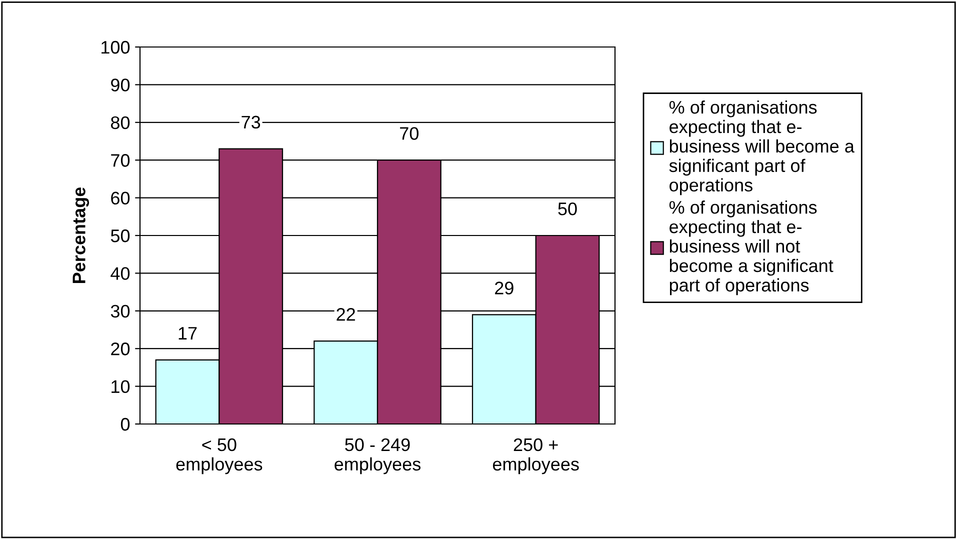 The width and height of the screenshot is (958, 539). Describe the element at coordinates (751, 248) in the screenshot. I see `legend-label: % of organisations expecting that e- business will not become a significant part of operations` at that location.